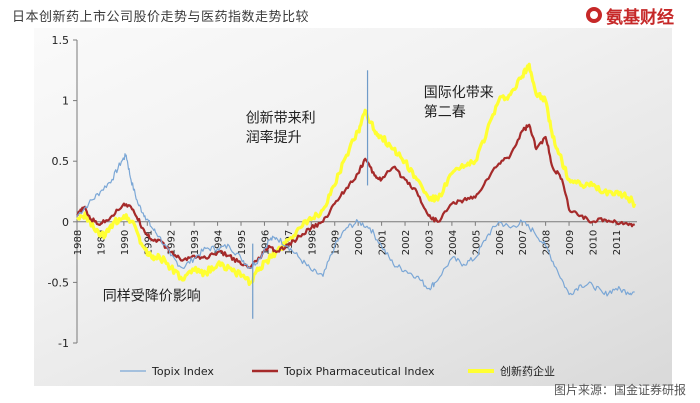  What do you see at coordinates (219, 242) in the screenshot?
I see `x-tick-label: 1994` at bounding box center [219, 242].